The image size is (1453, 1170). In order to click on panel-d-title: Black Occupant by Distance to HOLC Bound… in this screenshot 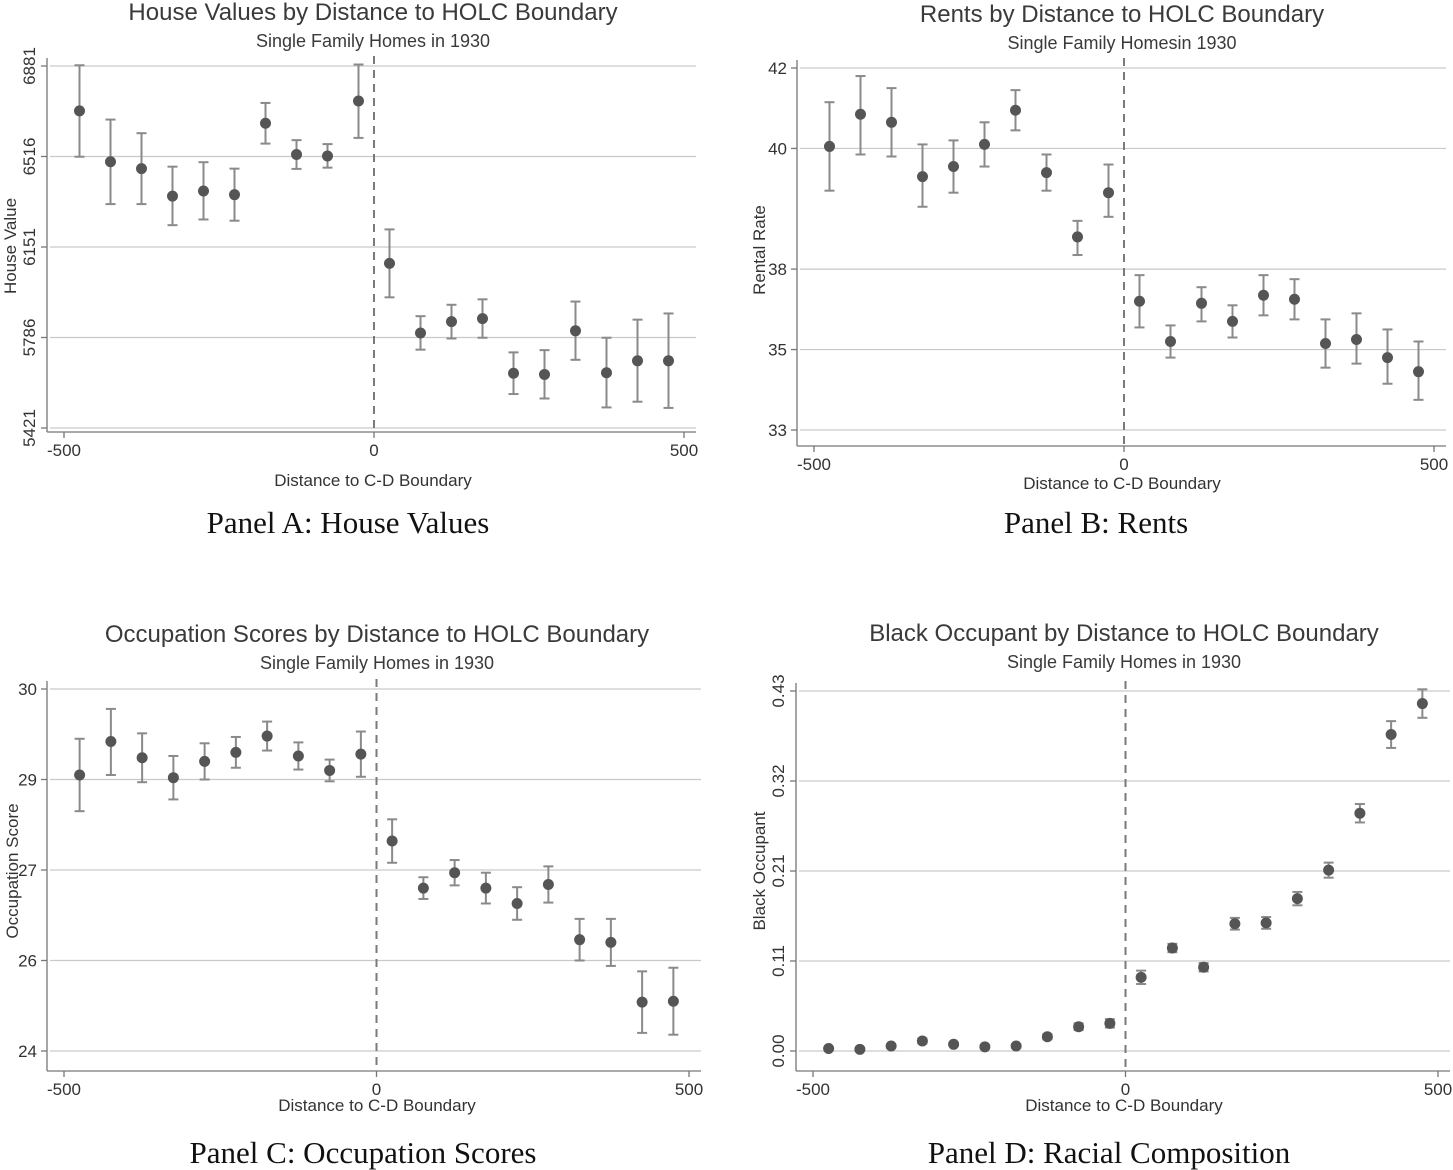, I will do `click(1124, 633)`.